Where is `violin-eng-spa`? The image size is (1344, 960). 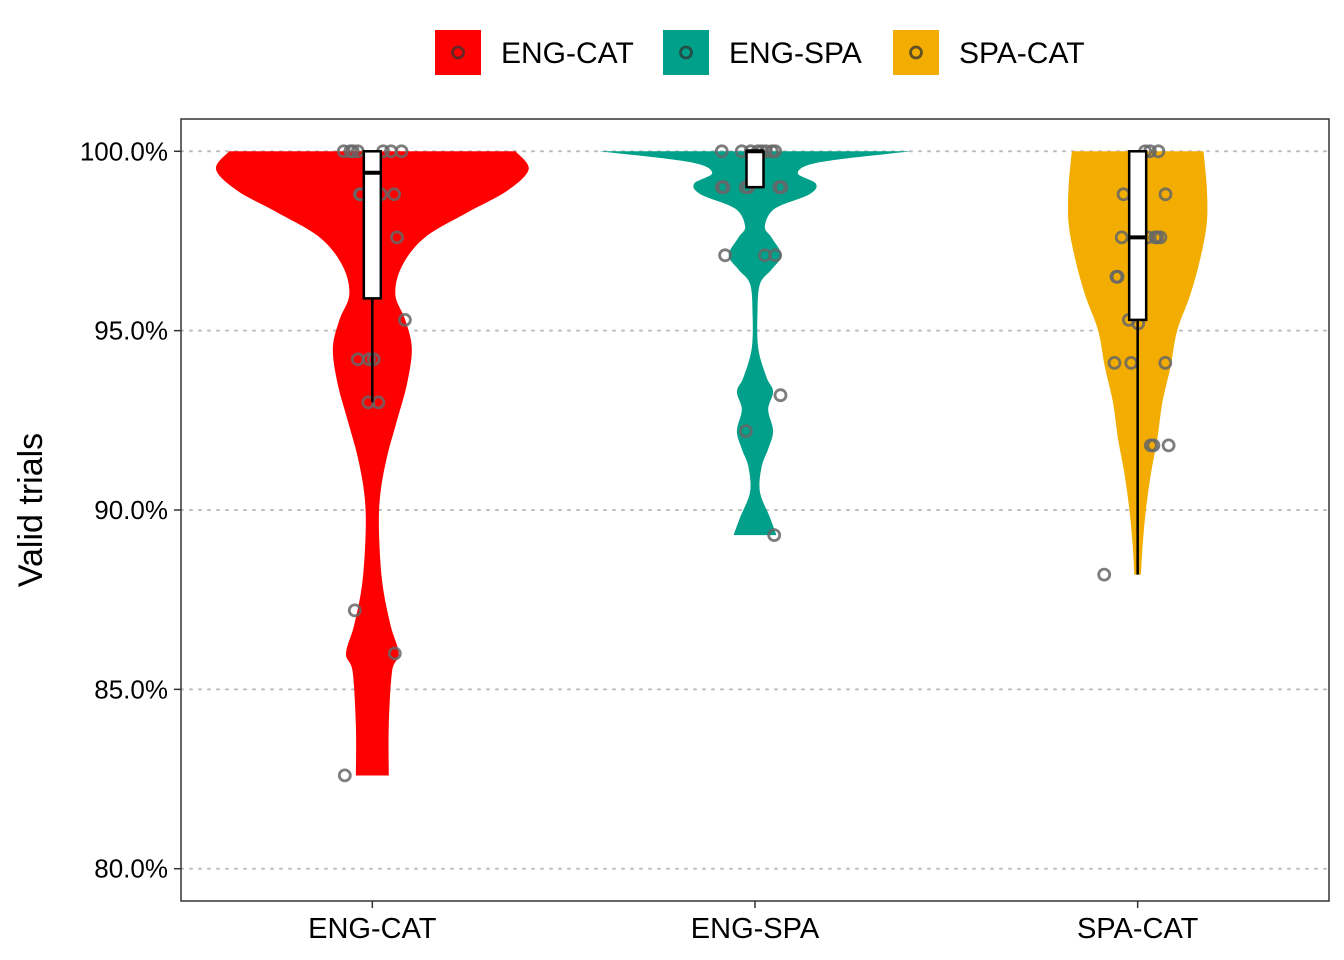
violin-eng-spa is located at coordinates (755, 343).